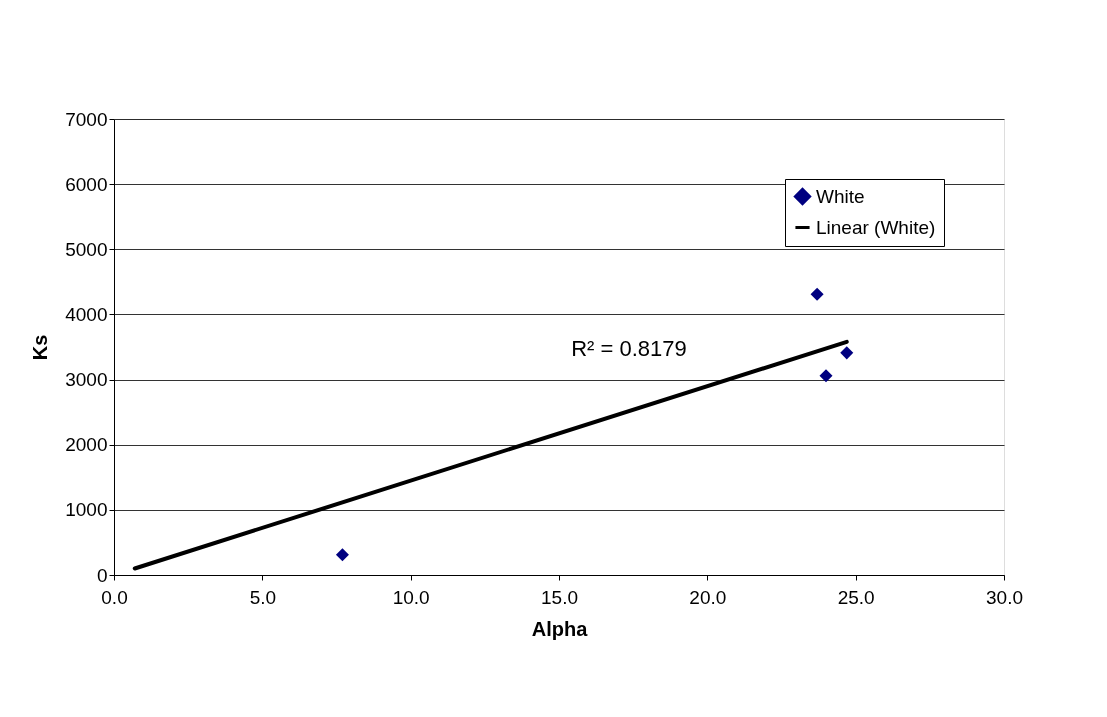 Image resolution: width=1107 pixels, height=717 pixels. What do you see at coordinates (86, 184) in the screenshot?
I see `y-tick-label: 6000` at bounding box center [86, 184].